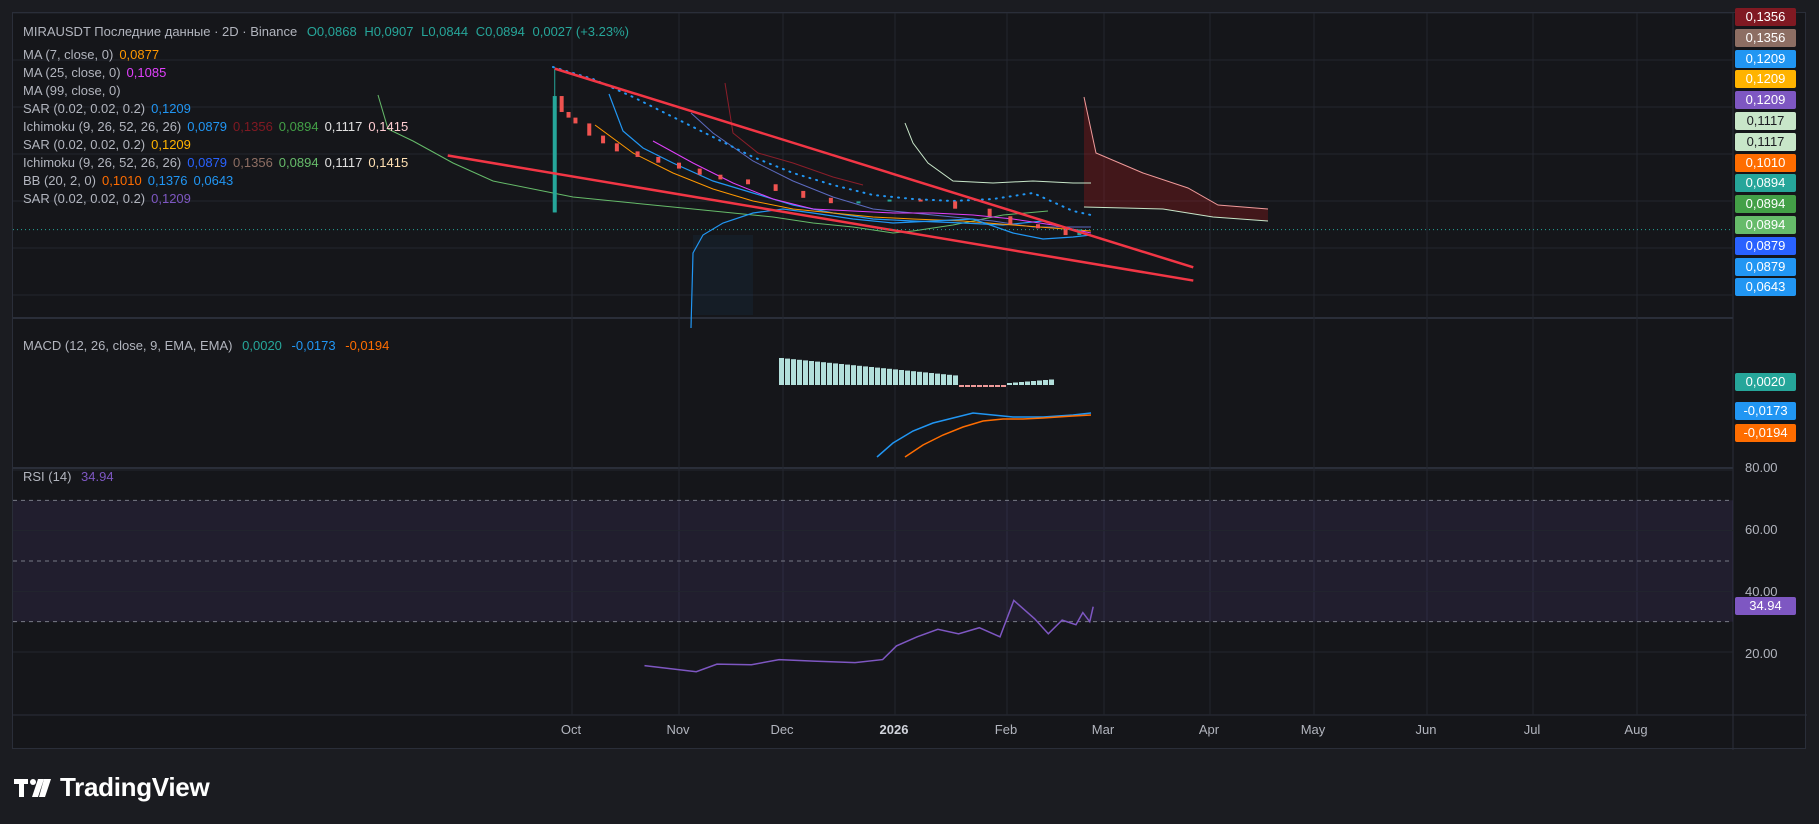  I want to click on price-tag: 0,0879, so click(1765, 266).